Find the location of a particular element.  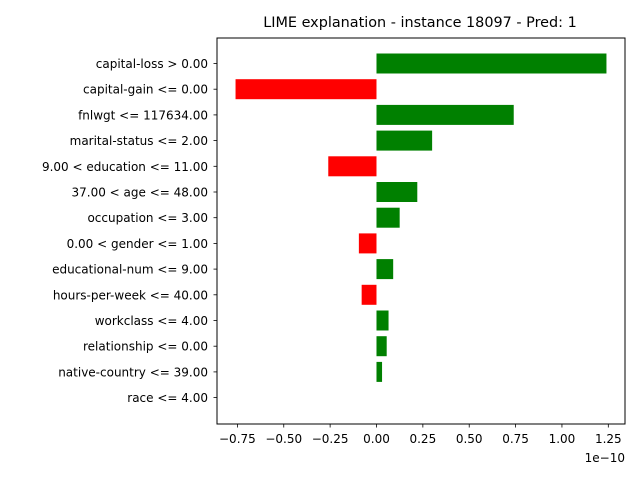

y-tick-label-9: hours-per-week <= 40.00 is located at coordinates (130, 295).